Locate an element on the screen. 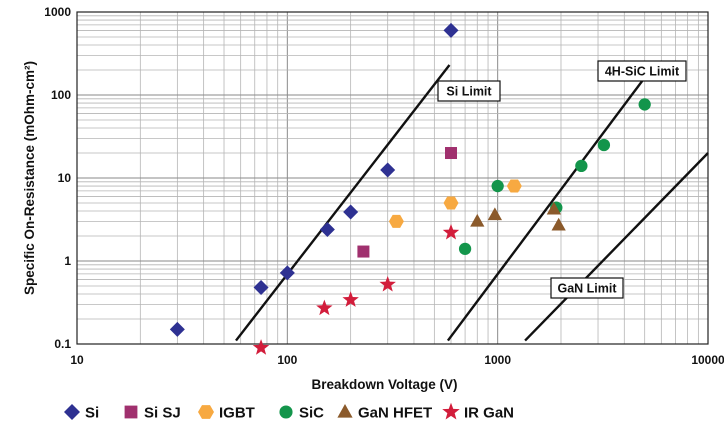 This screenshot has width=724, height=428. legend-label: Si SJ is located at coordinates (162, 413).